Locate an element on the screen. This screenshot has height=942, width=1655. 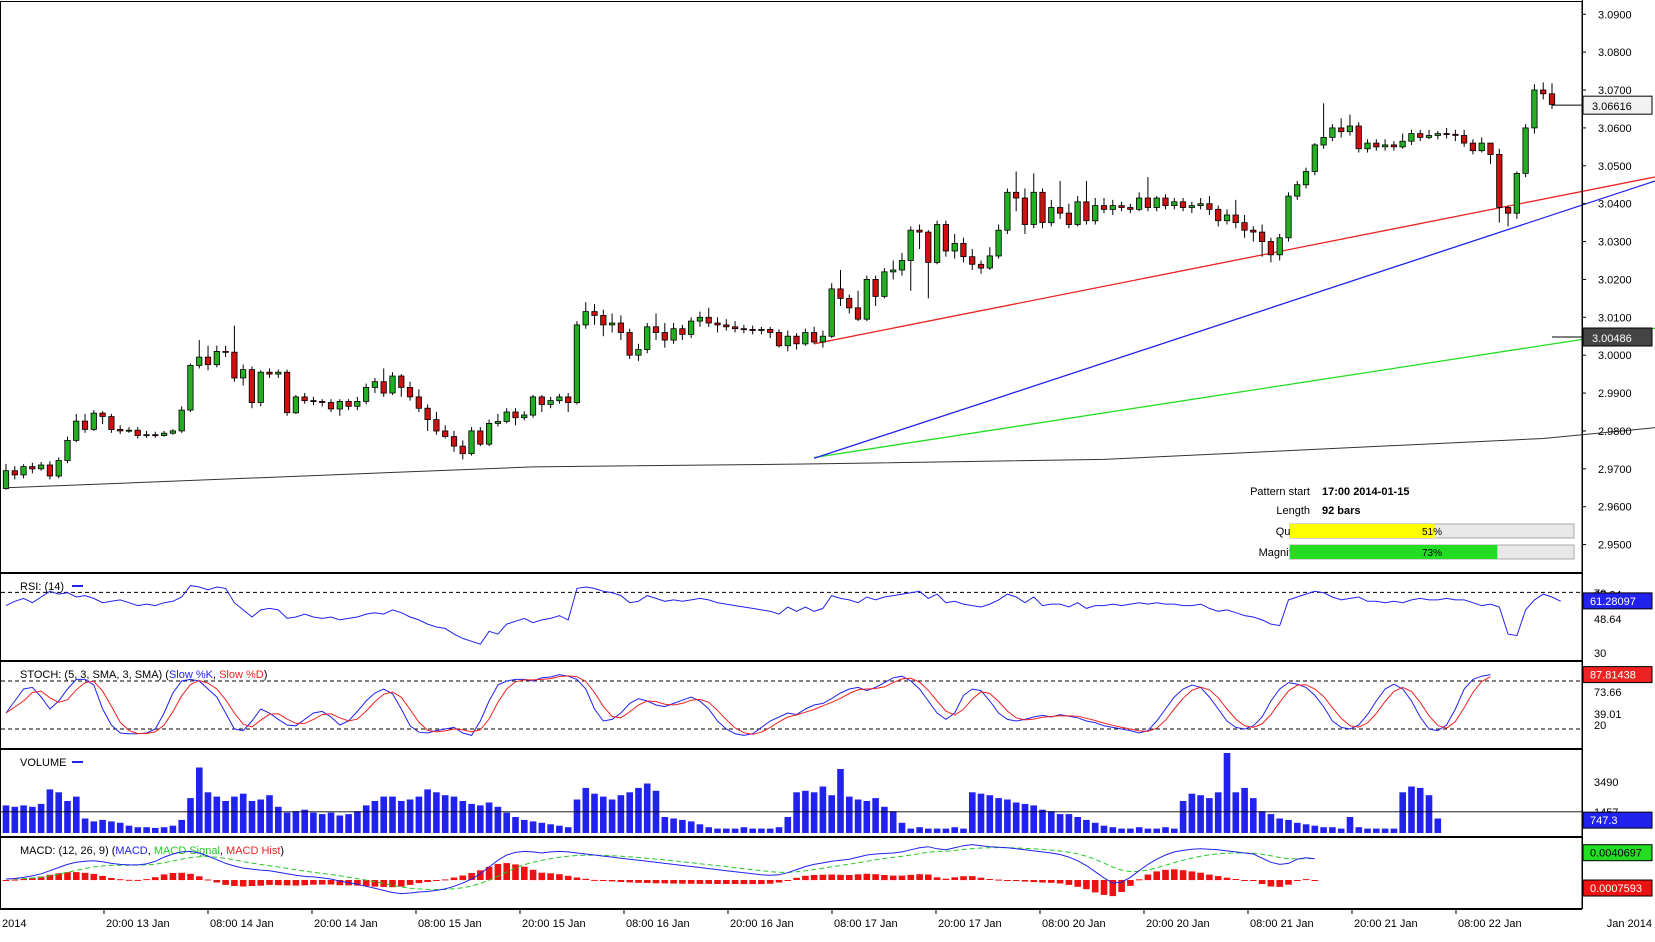
time-tick-label: Jan 2014 is located at coordinates (1629, 924).